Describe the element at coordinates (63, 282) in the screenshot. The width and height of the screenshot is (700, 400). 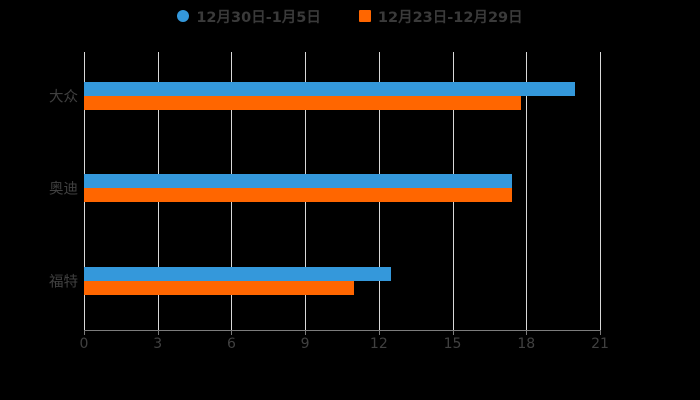
I see `y-axis-label-2: 福特` at that location.